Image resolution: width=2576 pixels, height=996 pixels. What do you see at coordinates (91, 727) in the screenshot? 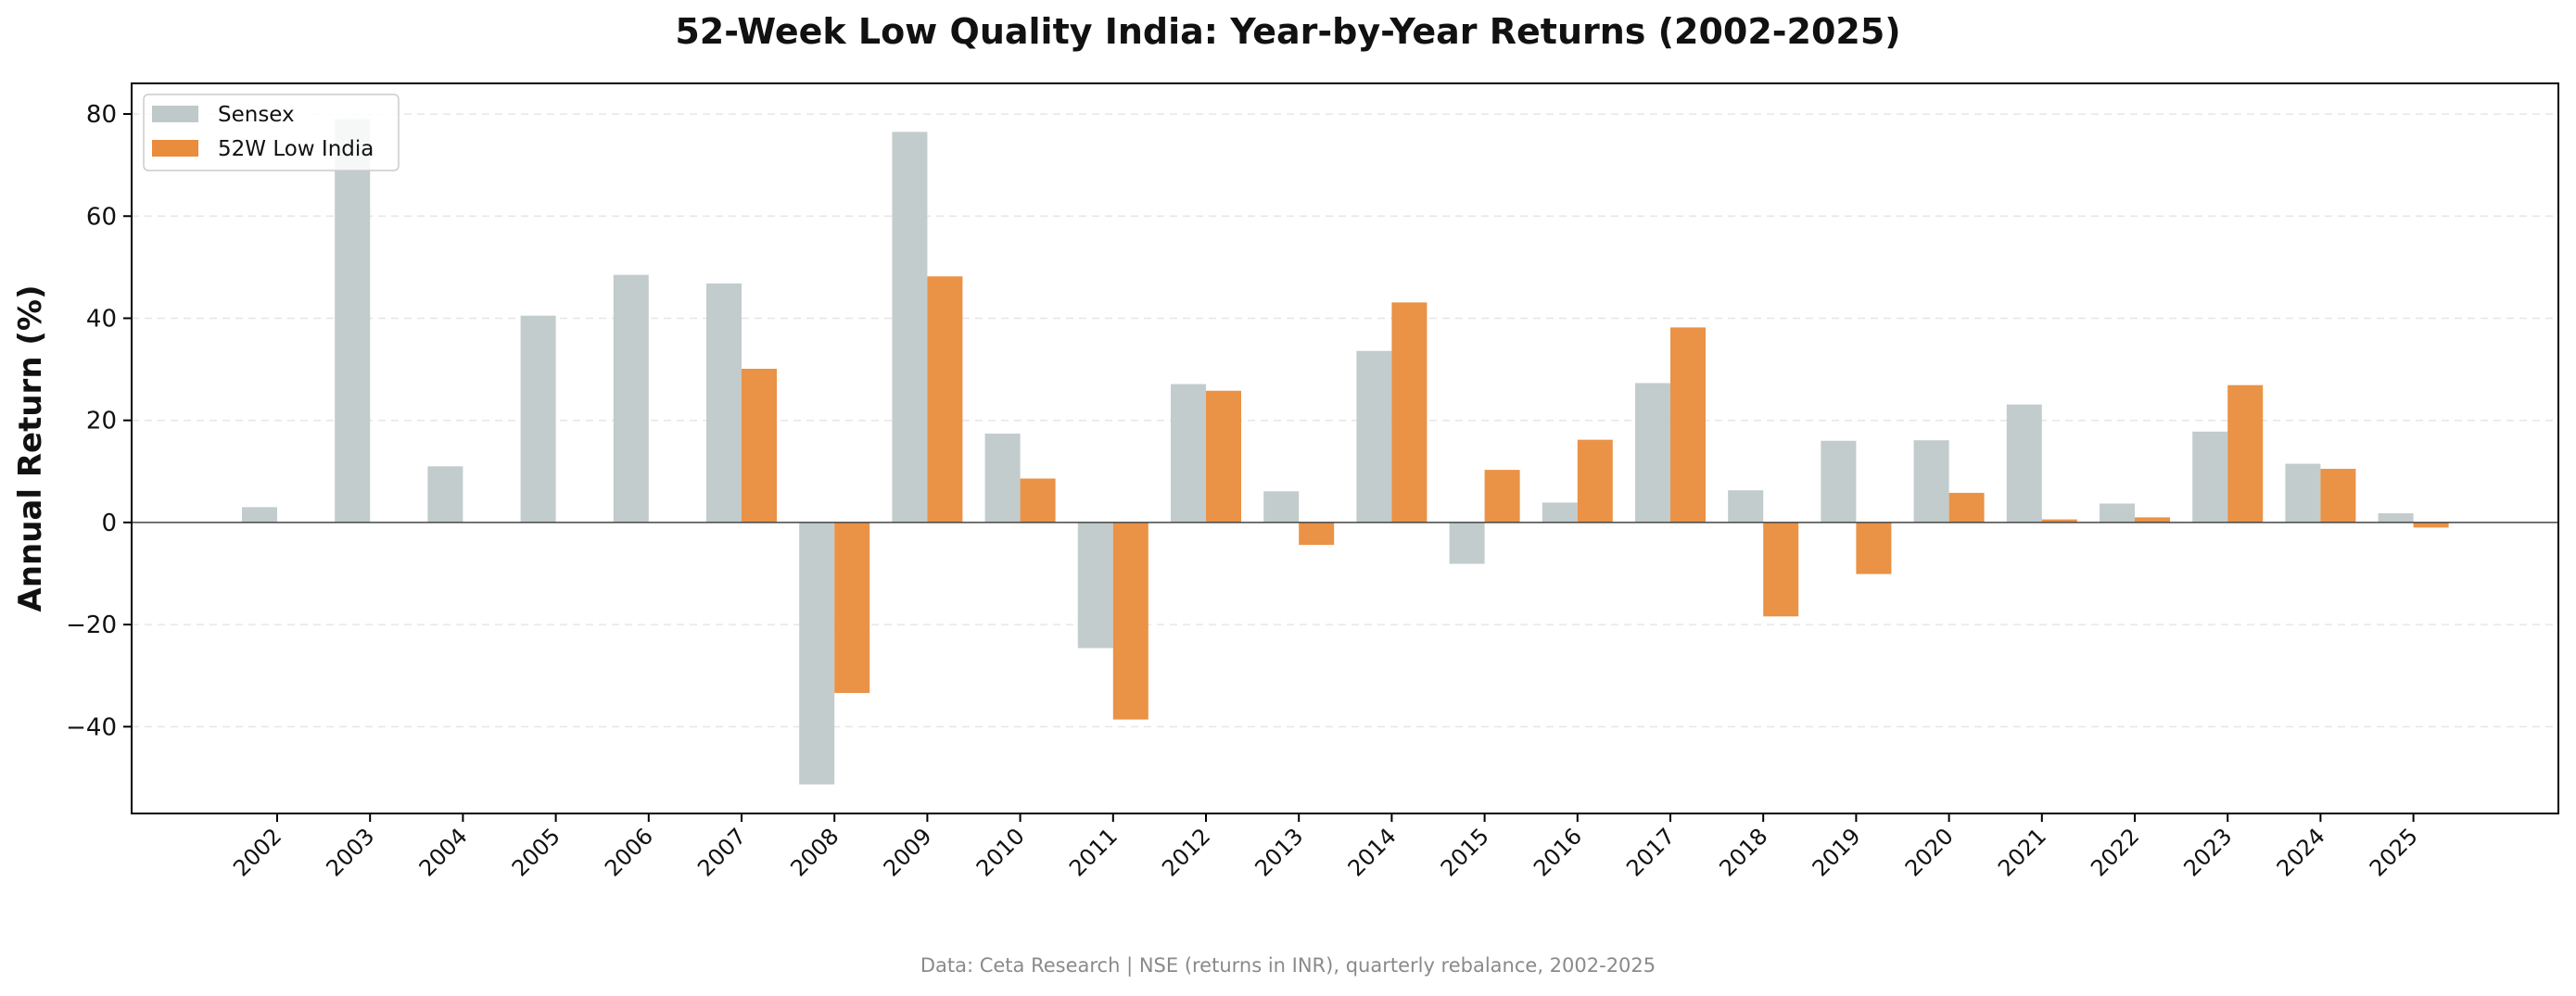
I see `y-tick-label: −40` at bounding box center [91, 727].